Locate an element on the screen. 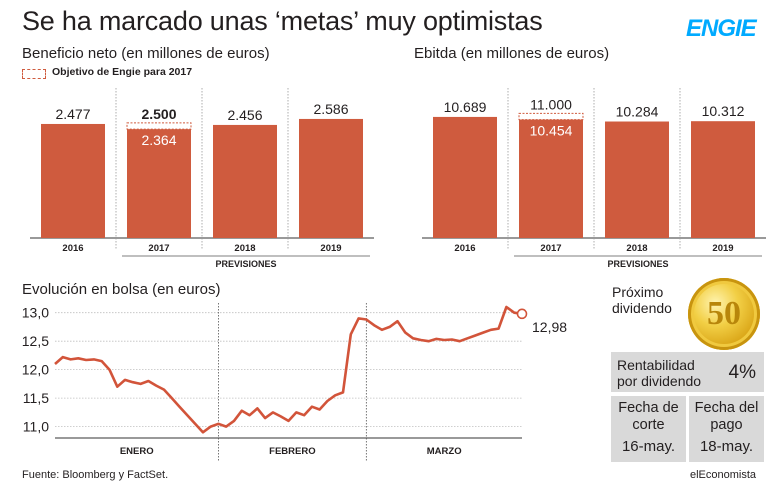 The width and height of the screenshot is (770, 483). publisher-credit: elEconomista is located at coordinates (723, 475).